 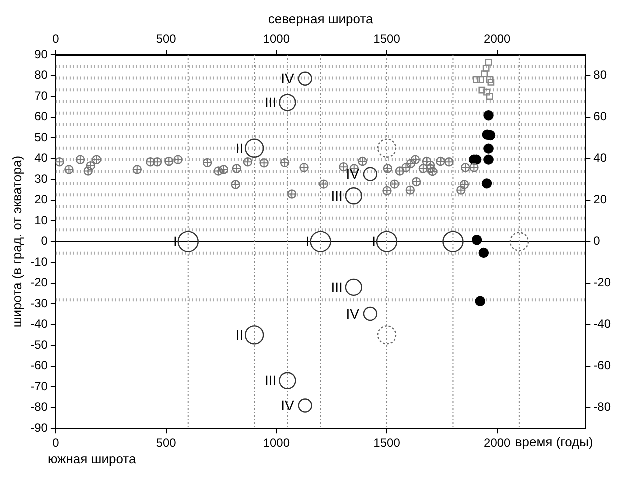 What do you see at coordinates (16, 242) in the screenshot?
I see `y-axis-title: широта (в град. от экватора)` at bounding box center [16, 242].